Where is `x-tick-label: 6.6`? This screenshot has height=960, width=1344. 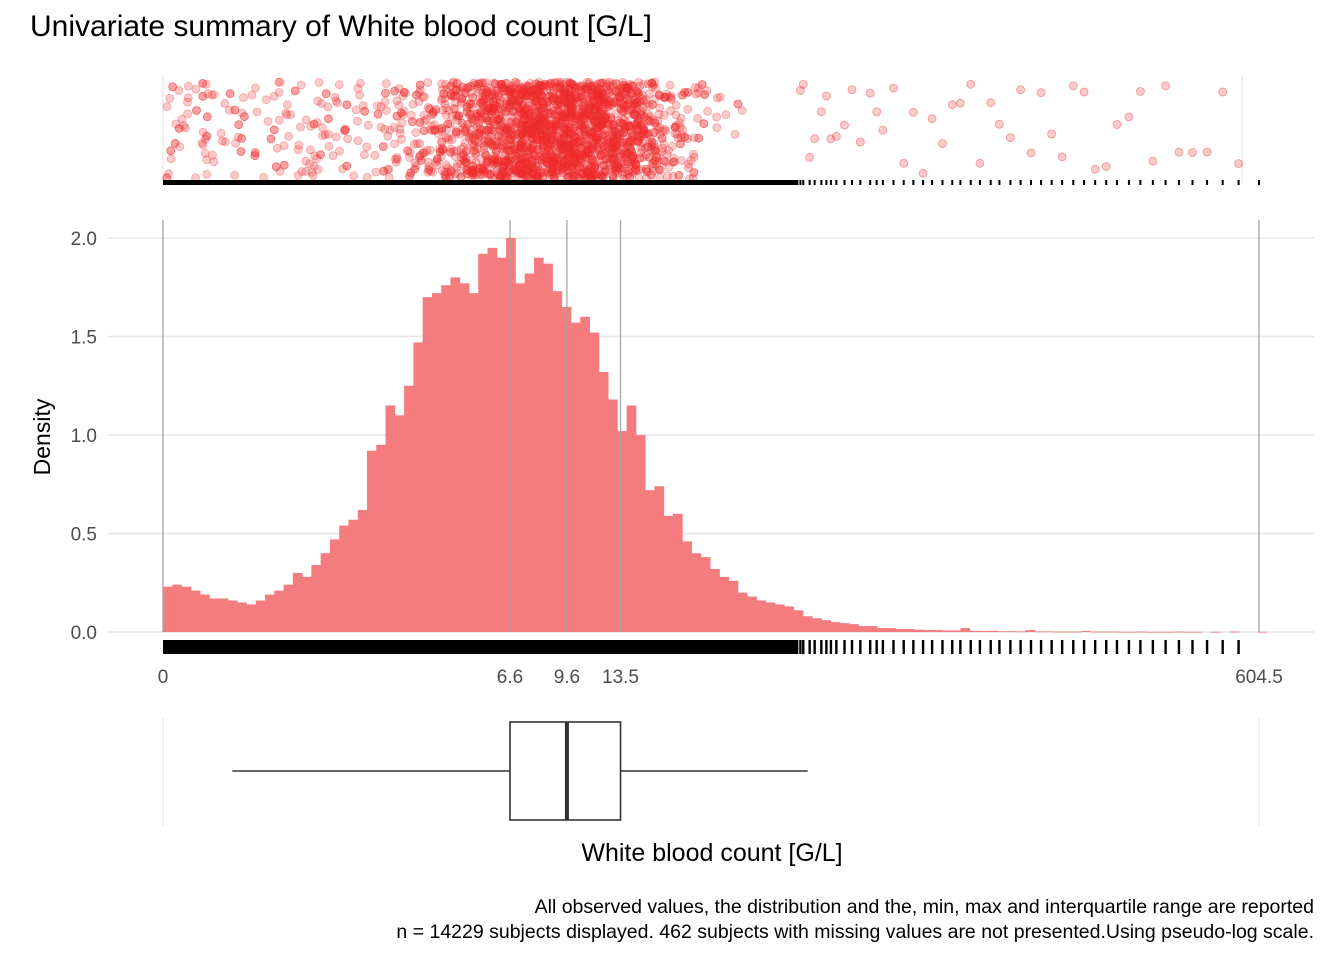
x-tick-label: 6.6 is located at coordinates (510, 677).